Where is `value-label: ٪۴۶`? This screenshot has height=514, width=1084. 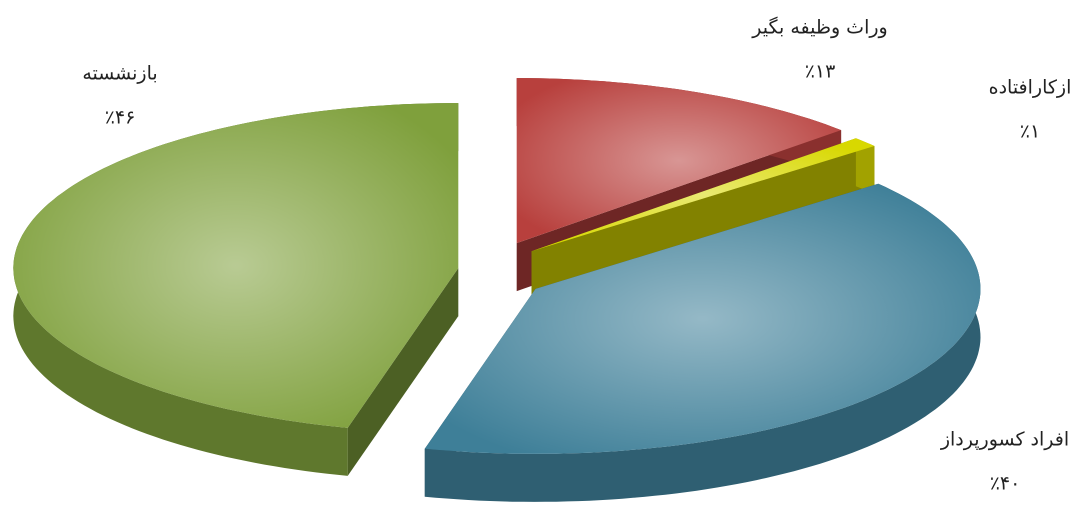 value-label: ٪۴۶ is located at coordinates (120, 118).